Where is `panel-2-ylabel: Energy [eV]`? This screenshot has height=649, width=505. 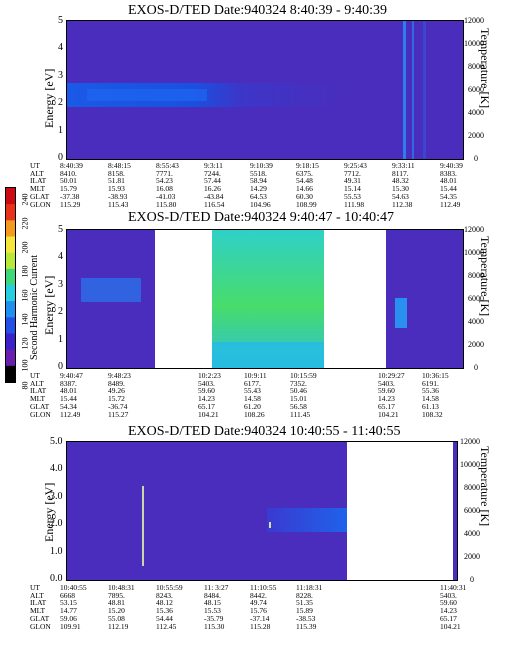
panel-2-ylabel: Energy [eV] is located at coordinates (49, 305).